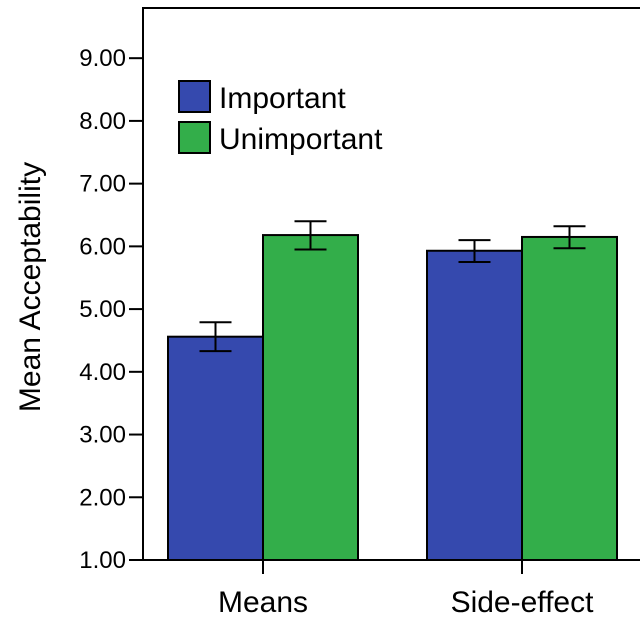 Image resolution: width=640 pixels, height=617 pixels. What do you see at coordinates (263, 601) in the screenshot?
I see `x-tick-label: Means` at bounding box center [263, 601].